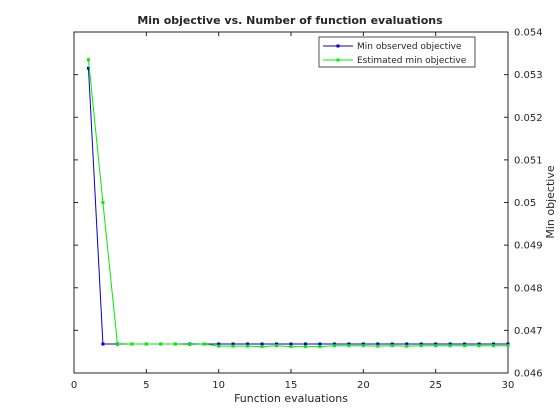 The height and width of the screenshot is (420, 560). What do you see at coordinates (528, 331) in the screenshot?
I see `y-tick-label: 0.047` at bounding box center [528, 331].